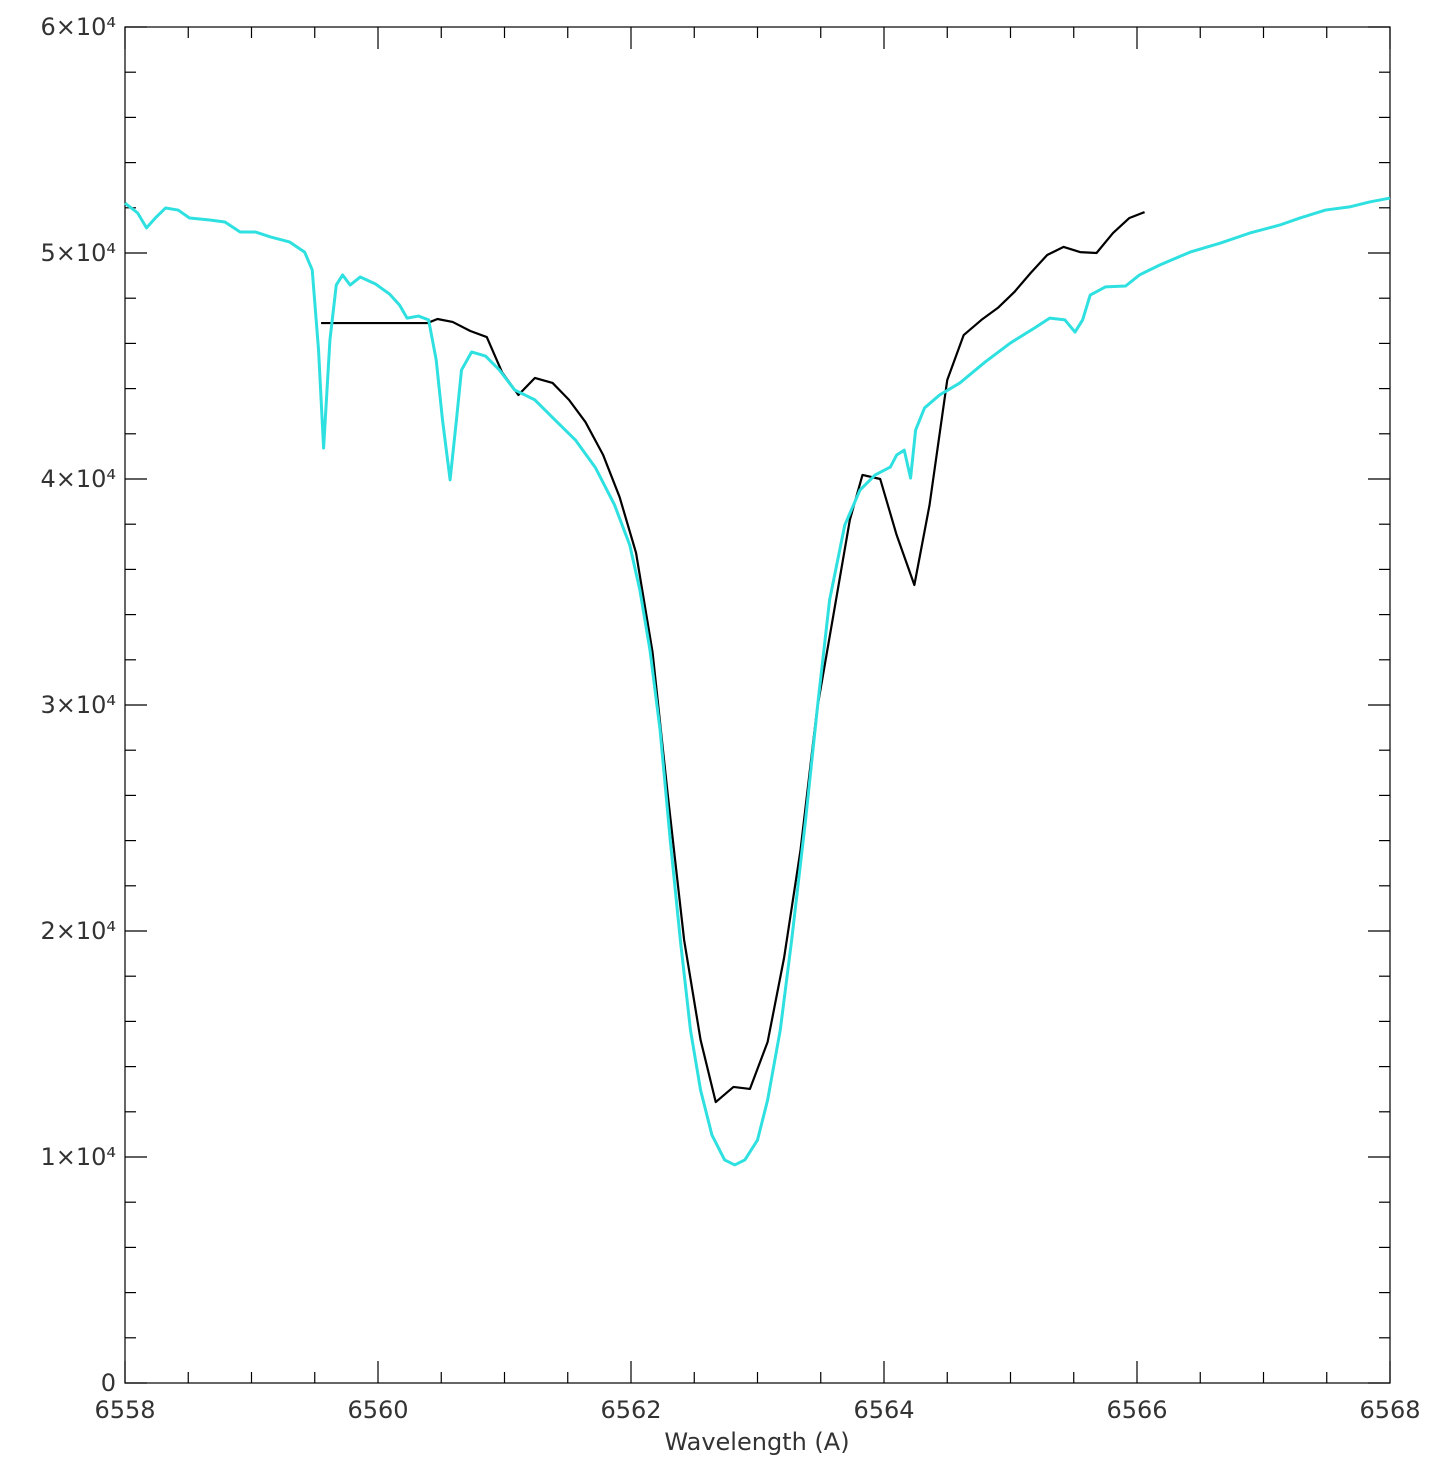 The image size is (1438, 1475). What do you see at coordinates (883, 1410) in the screenshot?
I see `x-tick-label: 6564` at bounding box center [883, 1410].